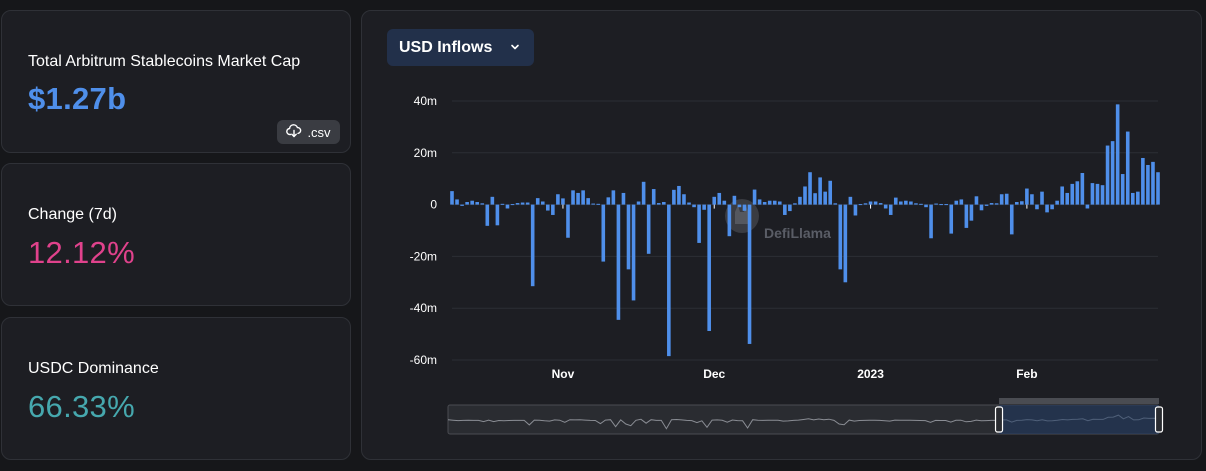 The height and width of the screenshot is (471, 1206). I want to click on brush-handle-left, so click(999, 419).